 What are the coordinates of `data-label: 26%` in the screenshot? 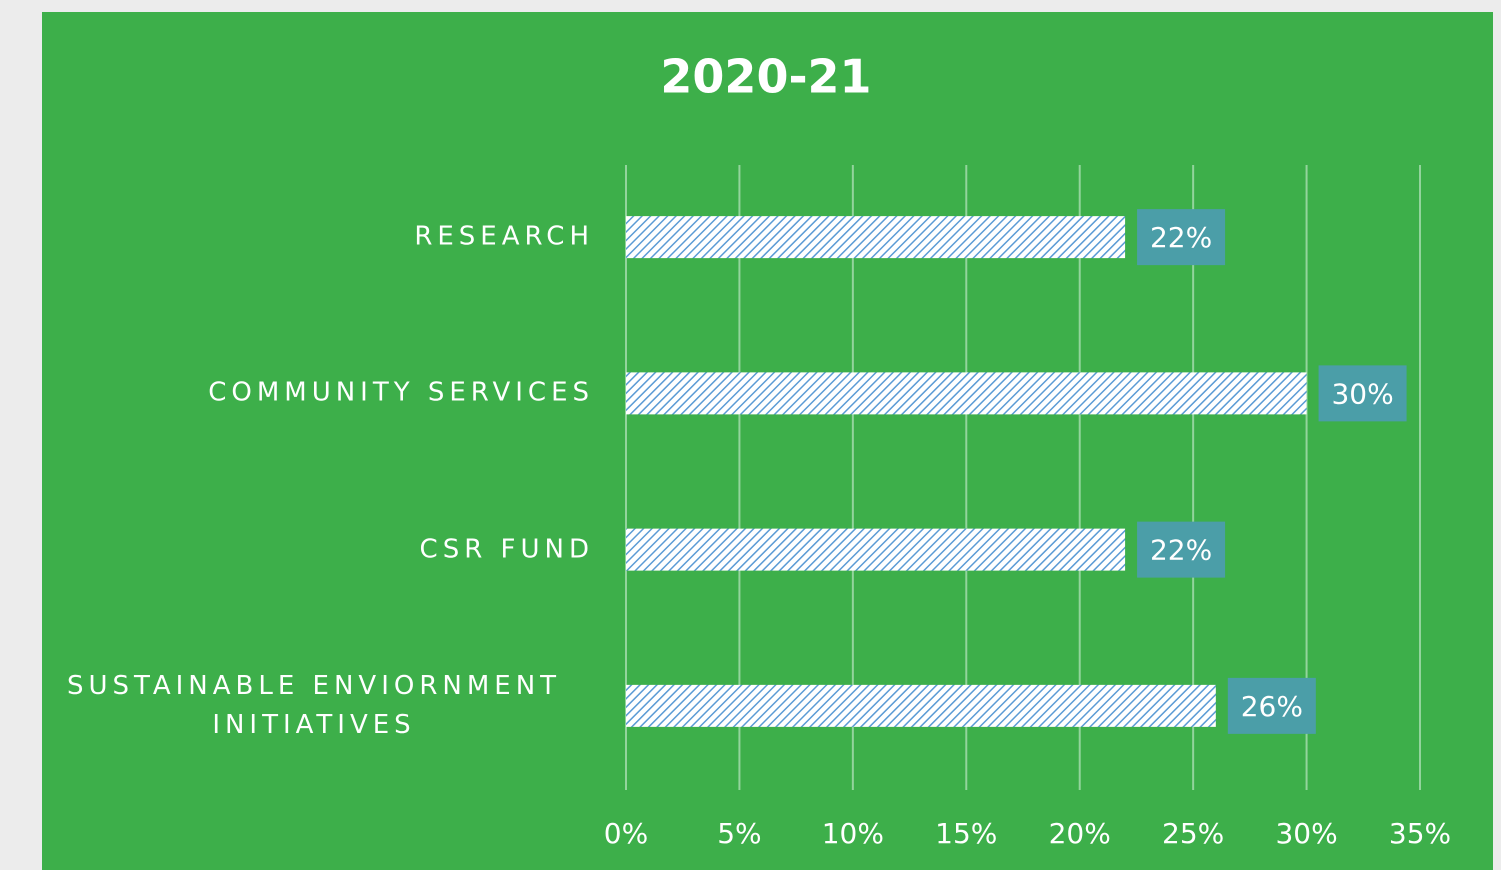 It's located at (1272, 706).